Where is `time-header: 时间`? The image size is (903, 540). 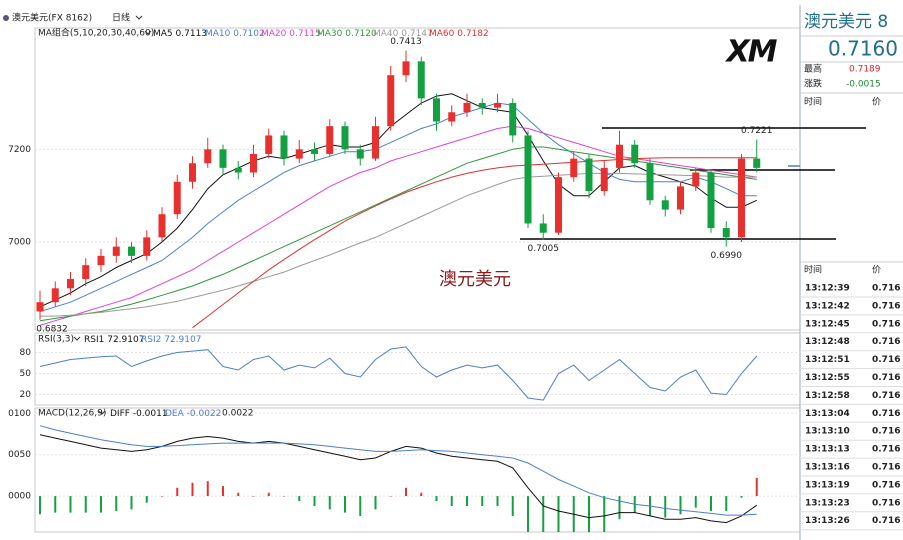
time-header: 时间 is located at coordinates (813, 270).